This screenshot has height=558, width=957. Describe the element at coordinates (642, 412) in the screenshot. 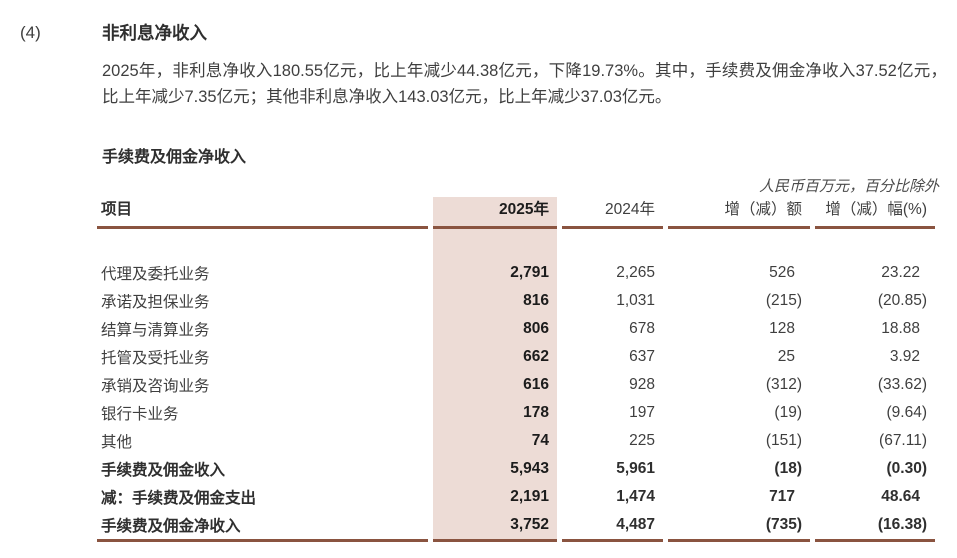

I see `value-2024: 197` at that location.